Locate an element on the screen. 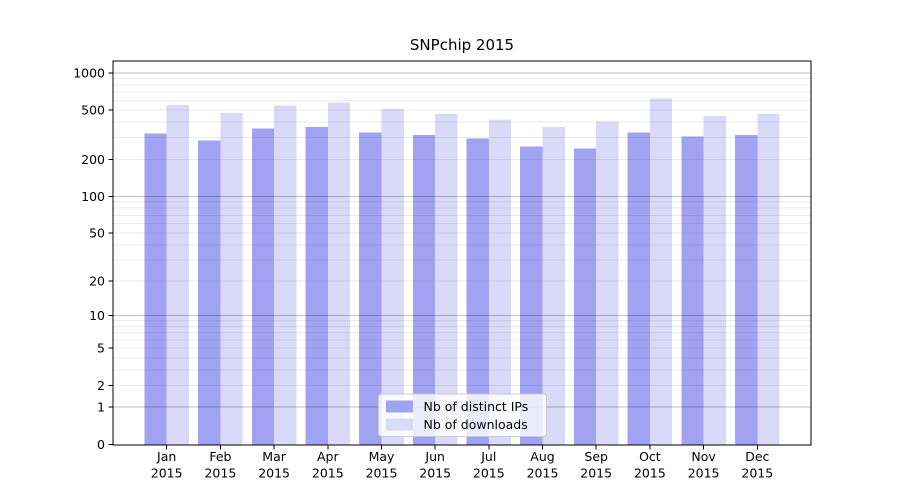 Image resolution: width=900 pixels, height=500 pixels. legend-label-distinct-ips: Nb of distinct IPs is located at coordinates (476, 406).